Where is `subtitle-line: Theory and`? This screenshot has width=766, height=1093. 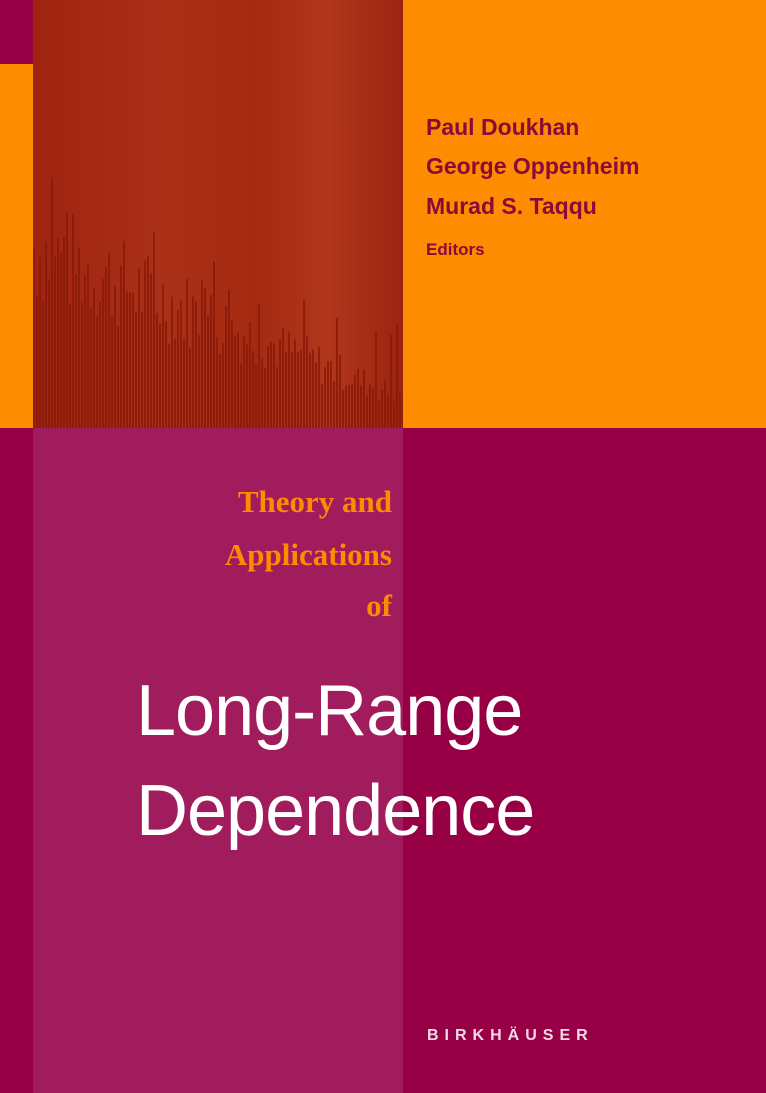 subtitle-line: Theory and is located at coordinates (314, 501).